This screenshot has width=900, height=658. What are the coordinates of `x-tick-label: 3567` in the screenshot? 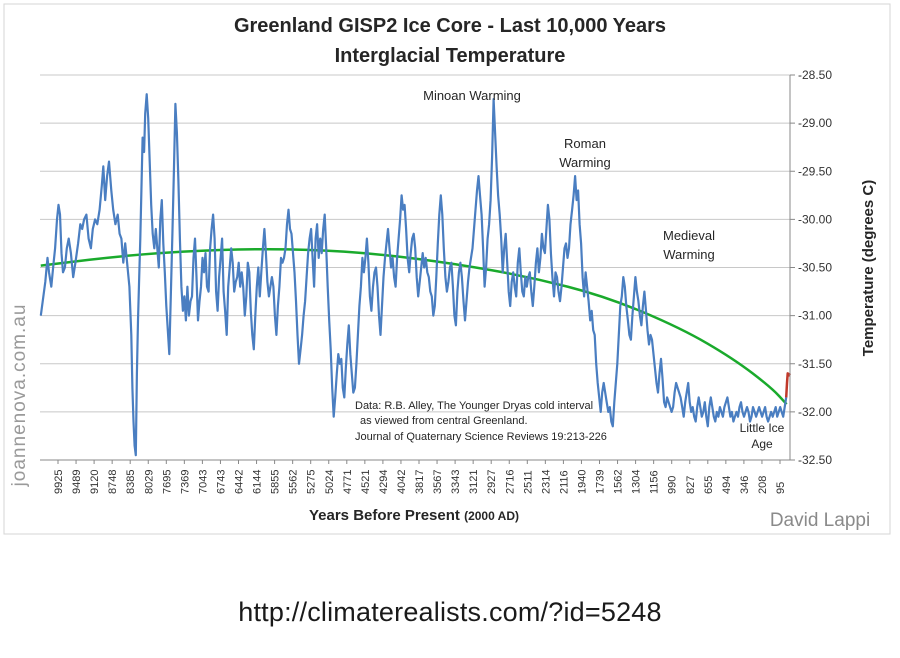 It's located at (438, 482).